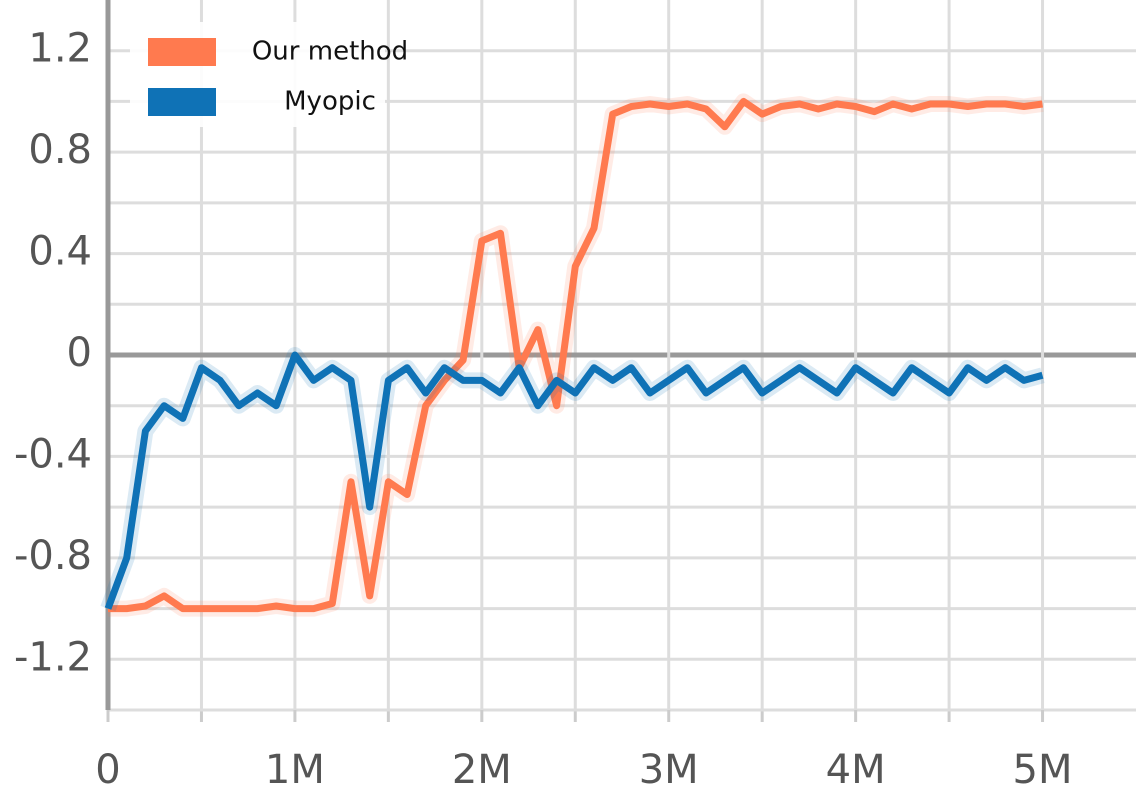  I want to click on legend-label: Myopic, so click(330, 102).